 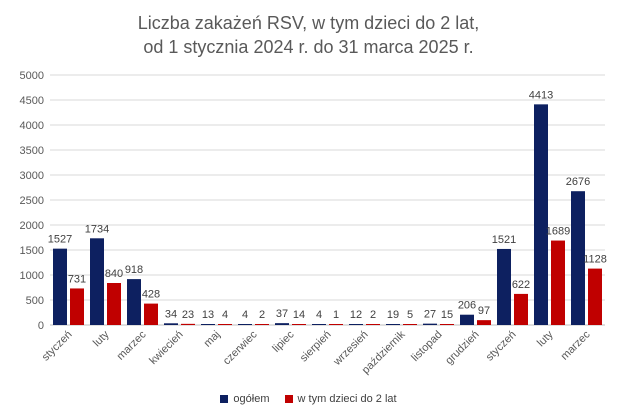 What do you see at coordinates (336, 315) in the screenshot?
I see `data-label-dzieci: 1` at bounding box center [336, 315].